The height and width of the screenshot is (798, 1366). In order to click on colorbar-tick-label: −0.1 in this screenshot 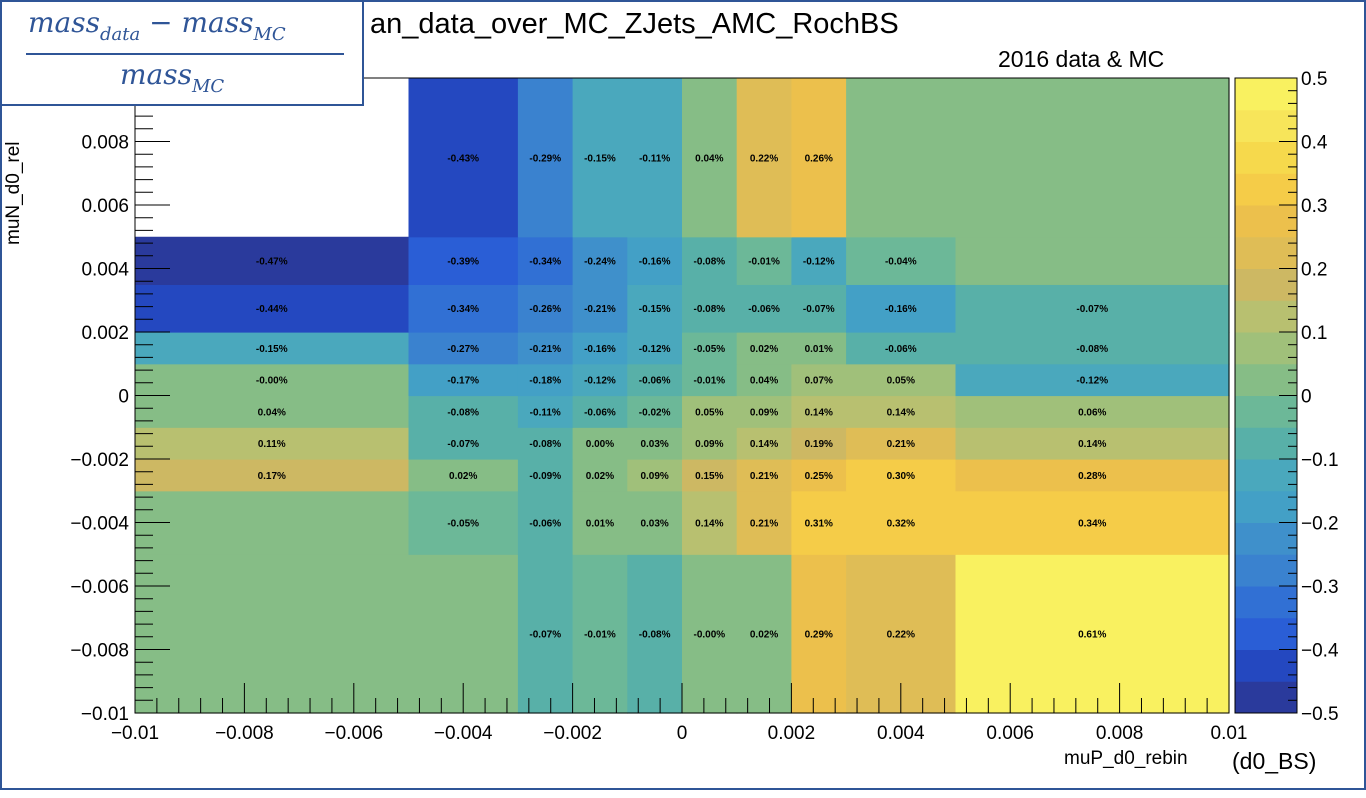, I will do `click(1320, 460)`.